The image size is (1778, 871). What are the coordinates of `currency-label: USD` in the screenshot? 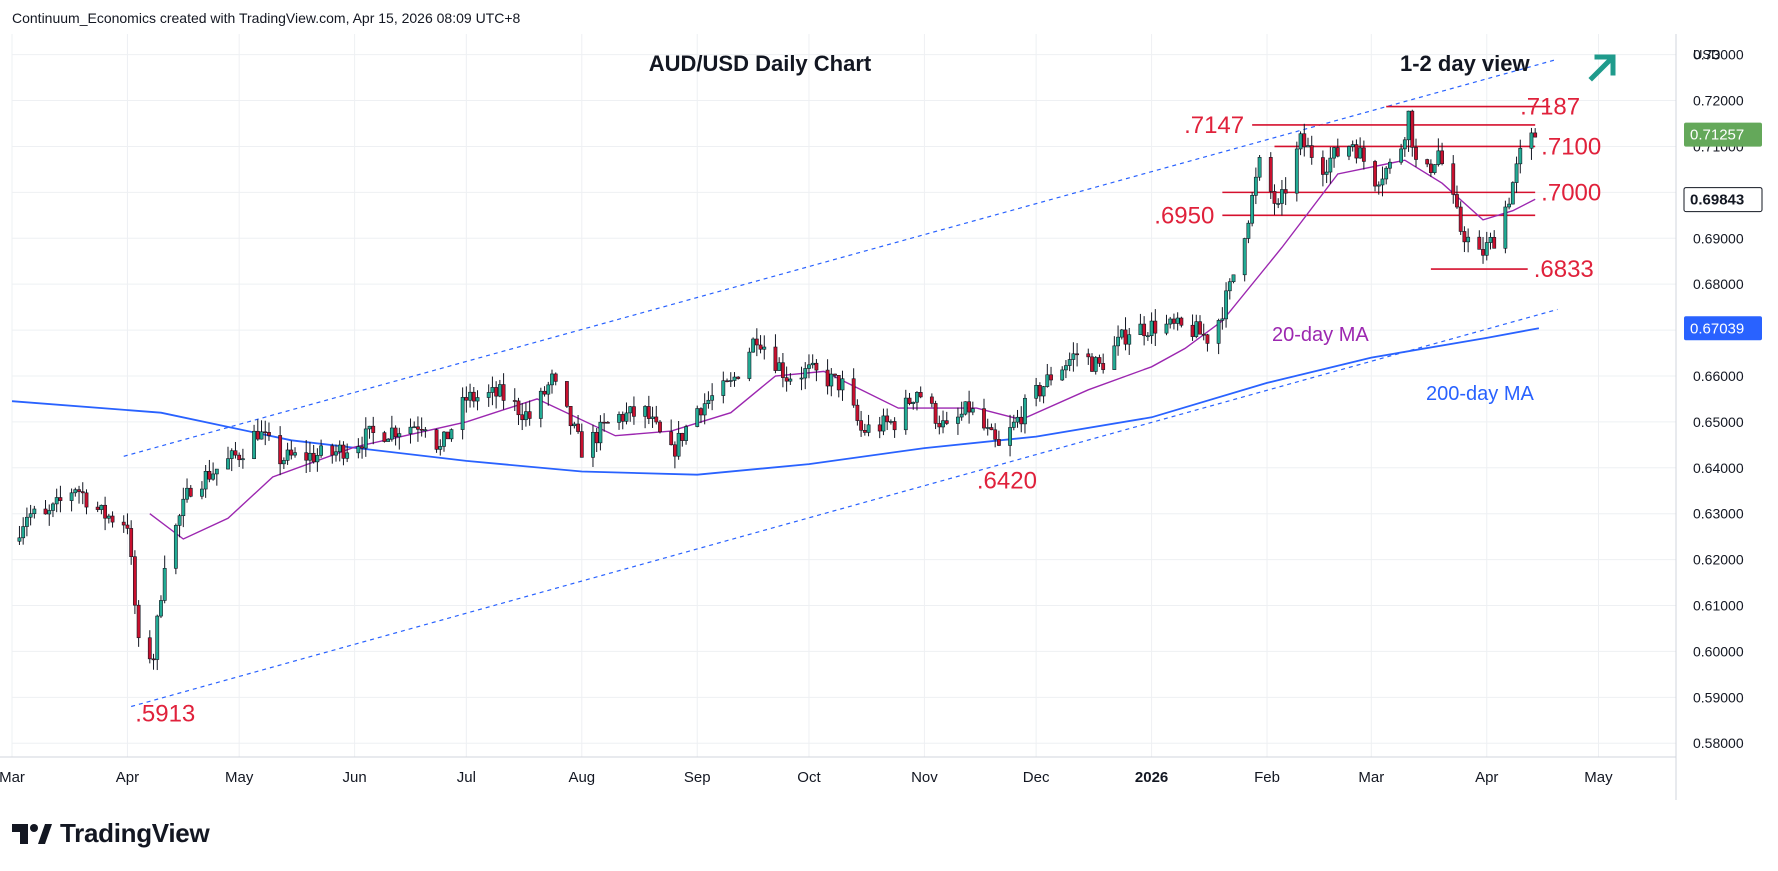 It's located at (1706, 54).